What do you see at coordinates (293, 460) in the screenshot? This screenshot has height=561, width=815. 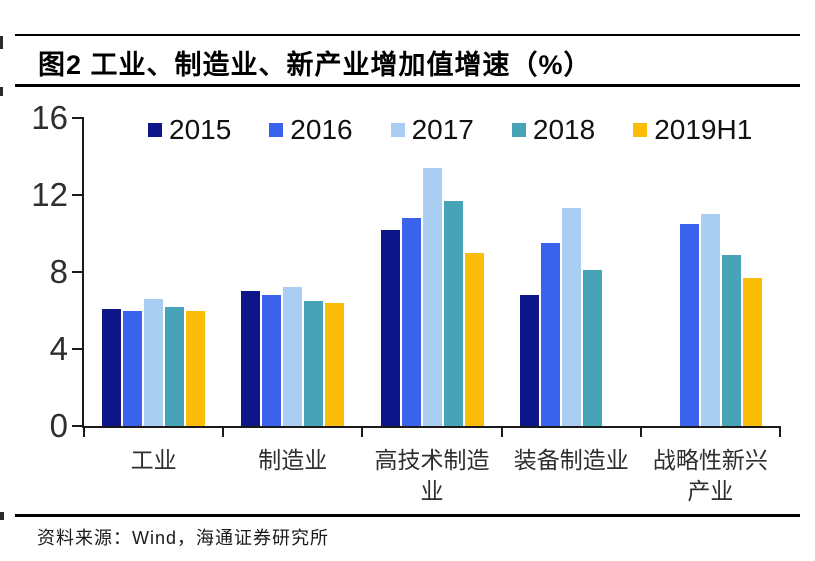 I see `x-axis-label-制造业: 制造业` at bounding box center [293, 460].